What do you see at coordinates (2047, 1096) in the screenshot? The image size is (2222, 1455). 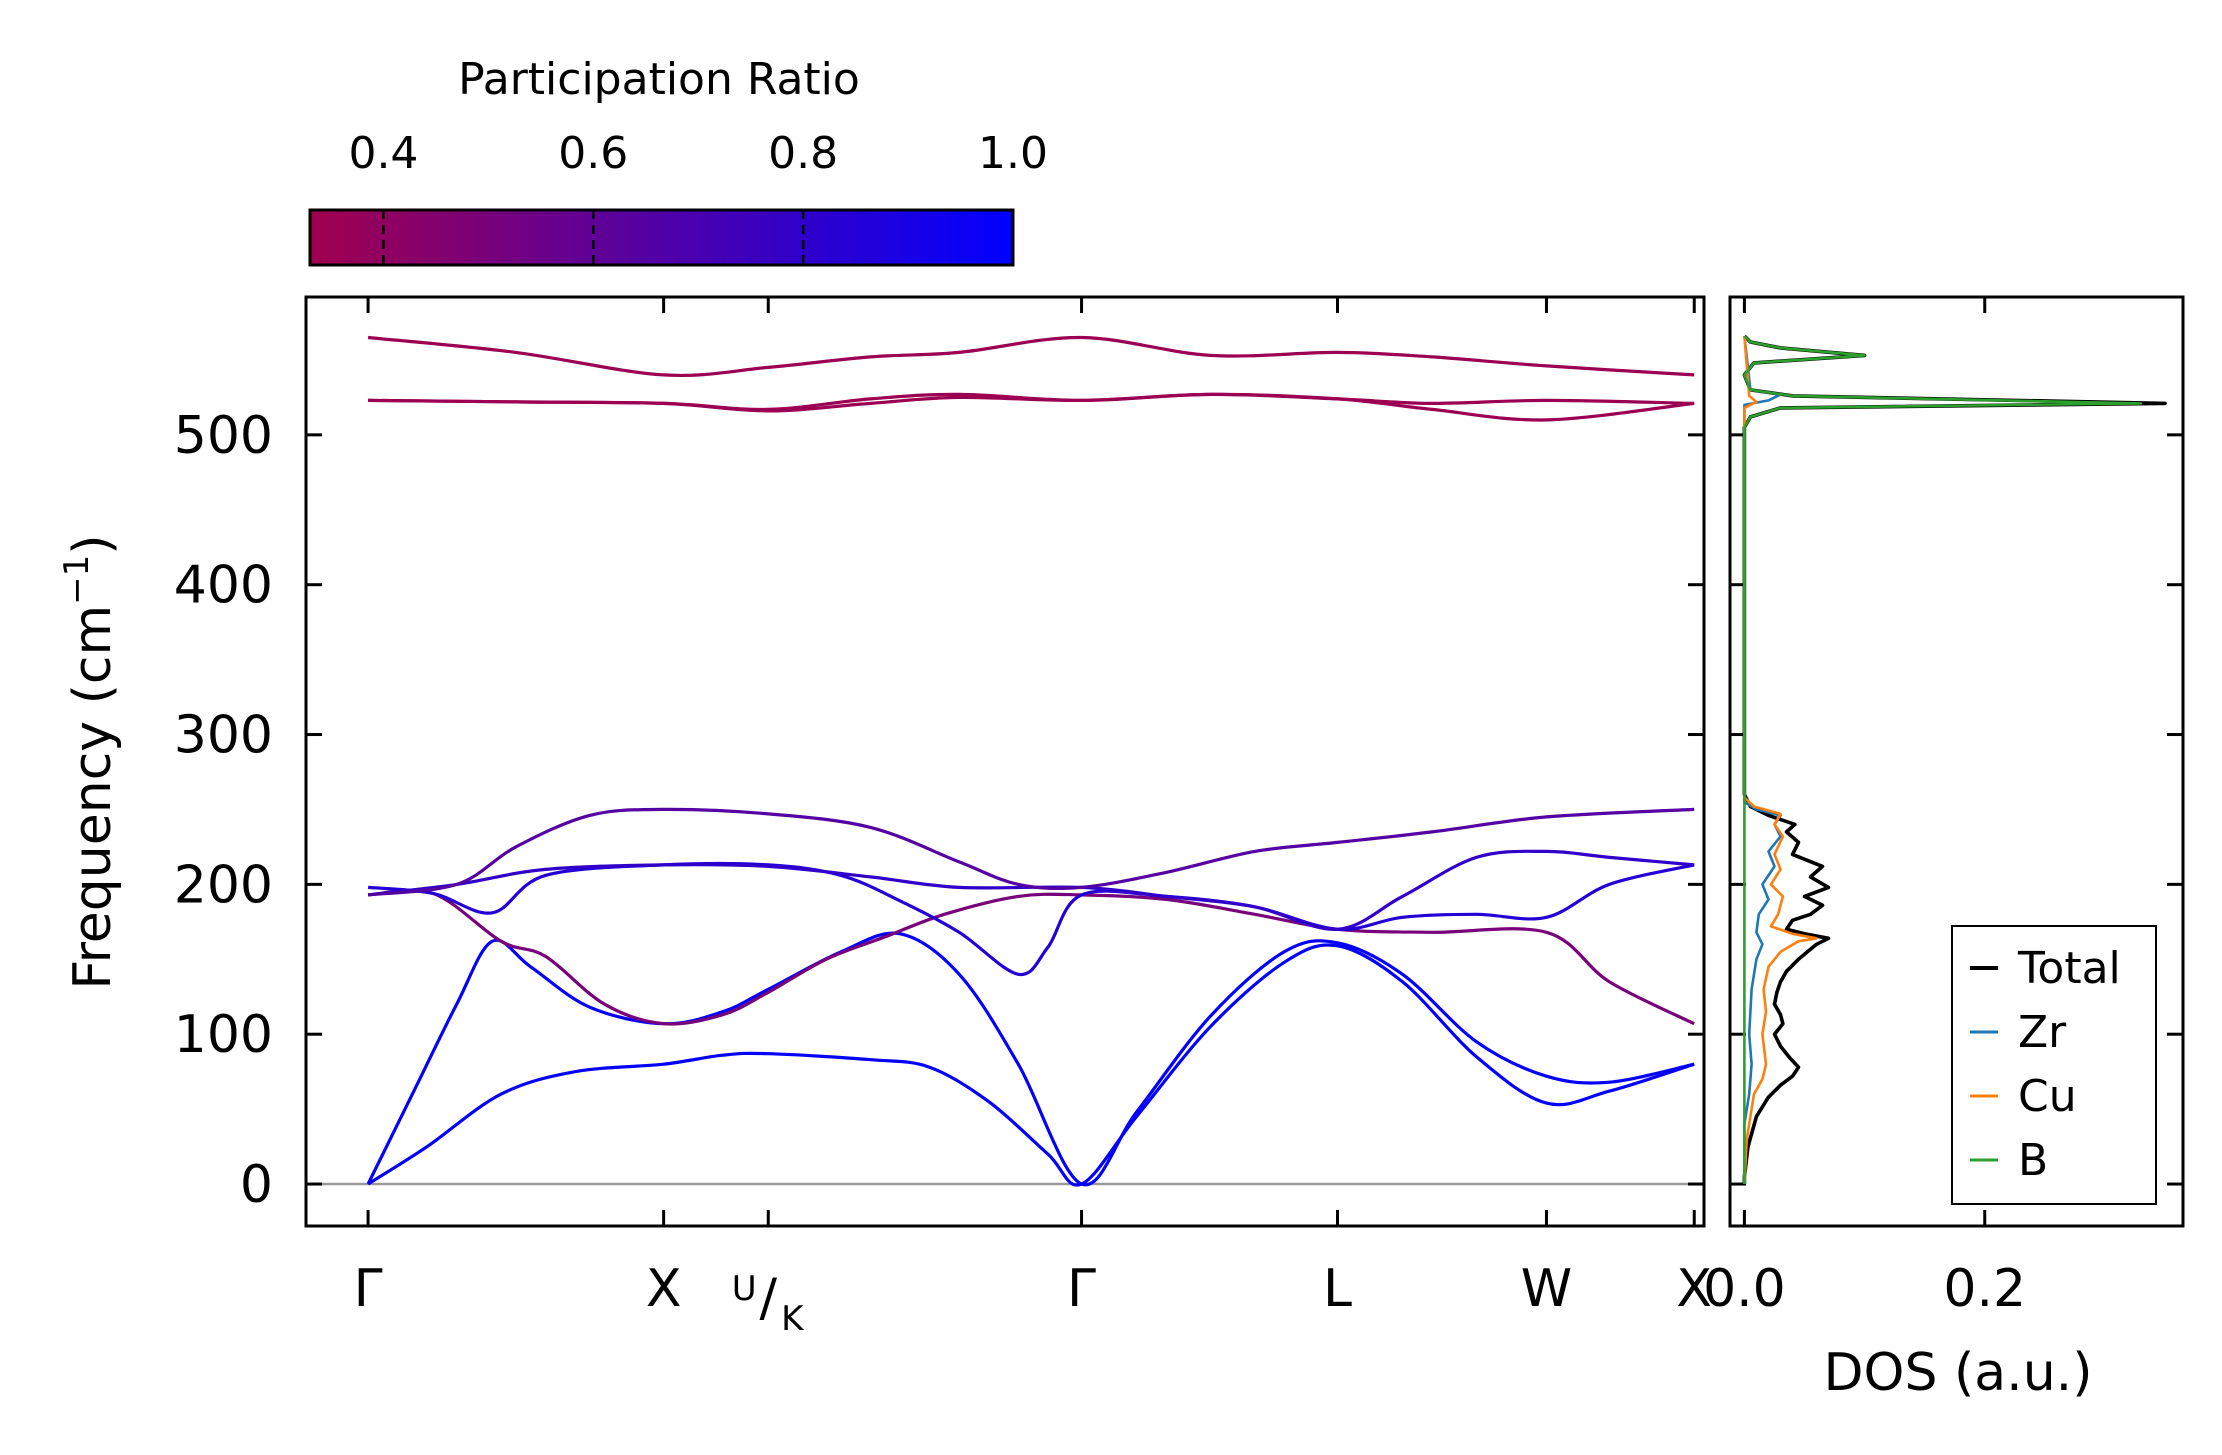 I see `legend-label-cu: Cu` at bounding box center [2047, 1096].